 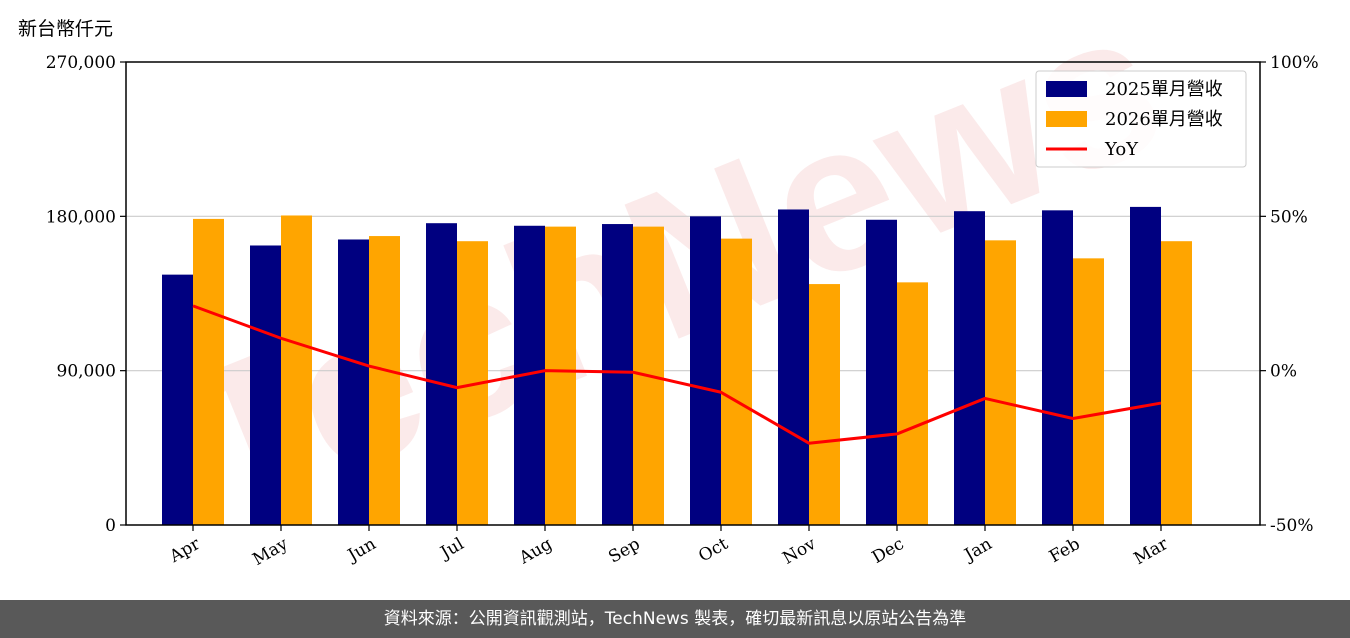 I want to click on x-tick-label-jun: Jun, so click(x=361, y=550).